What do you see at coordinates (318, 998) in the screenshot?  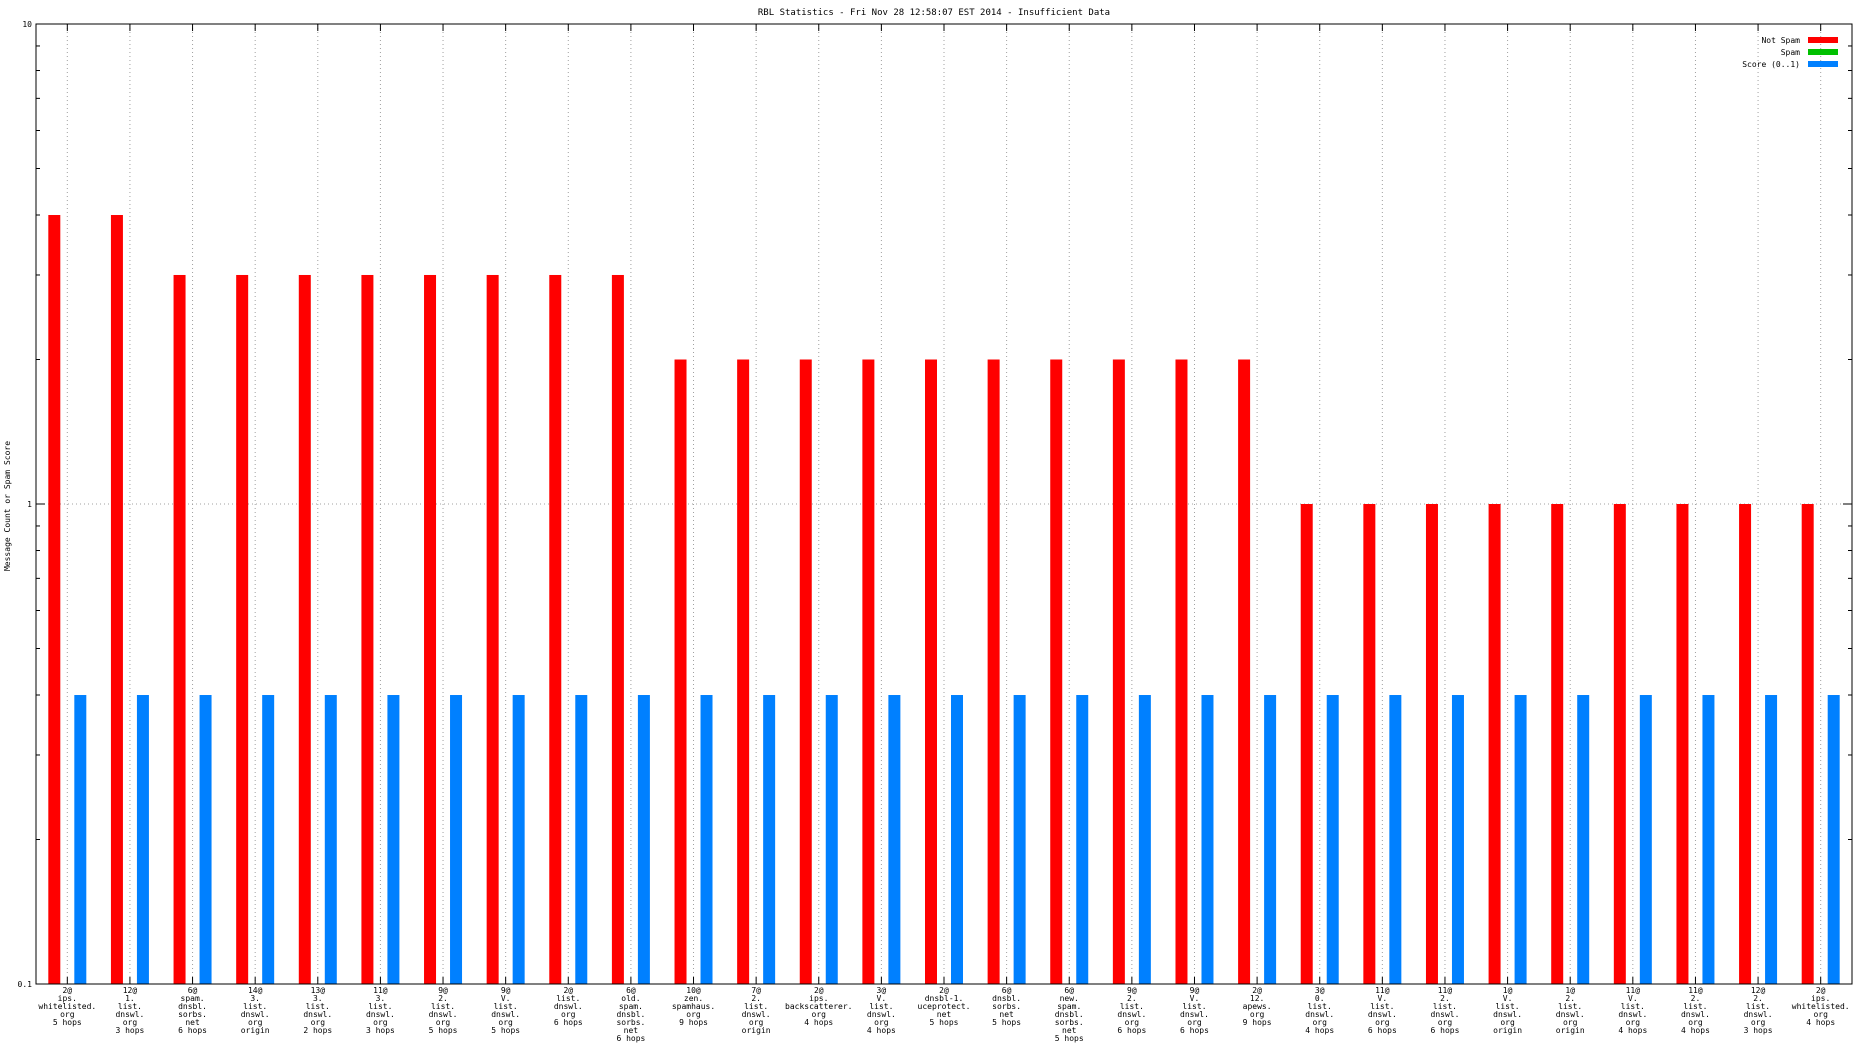 I see `x-tick-label-line: 3.` at bounding box center [318, 998].